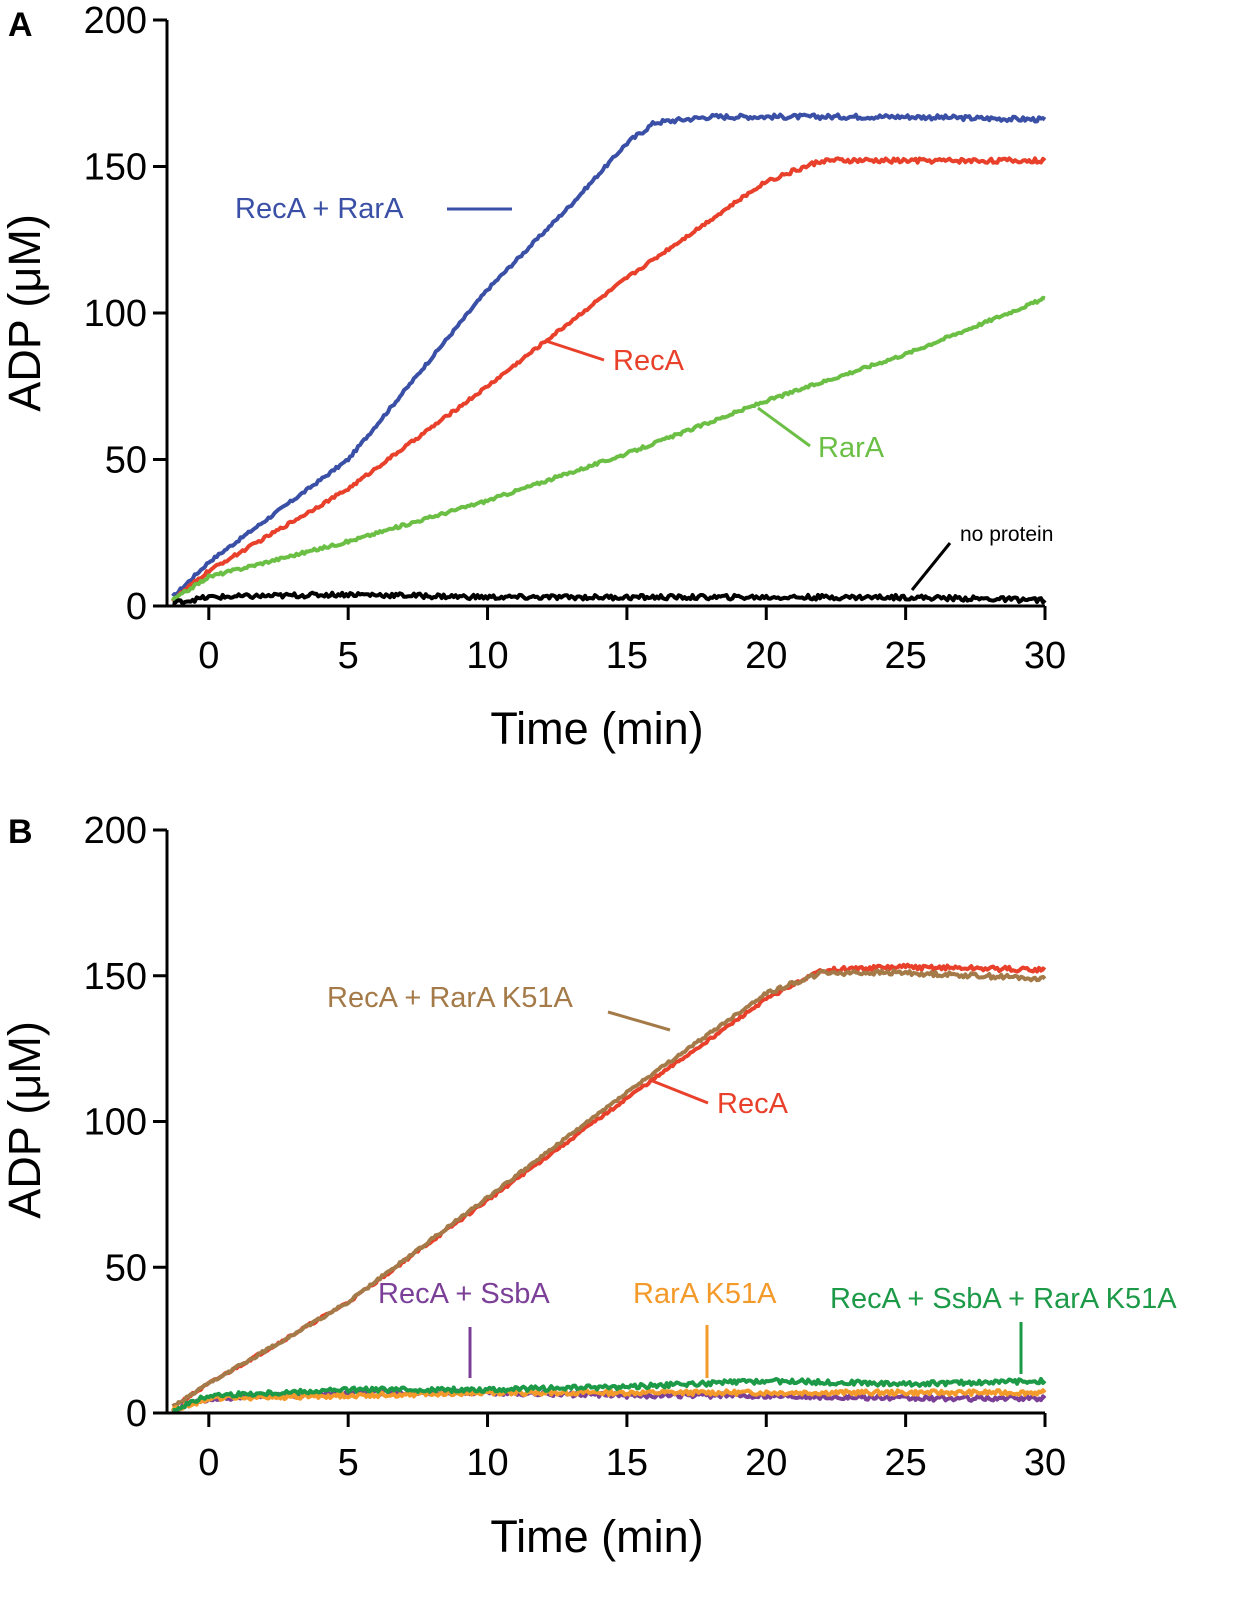  I want to click on panel-b-x-axis-title: Time (min), so click(596, 1536).